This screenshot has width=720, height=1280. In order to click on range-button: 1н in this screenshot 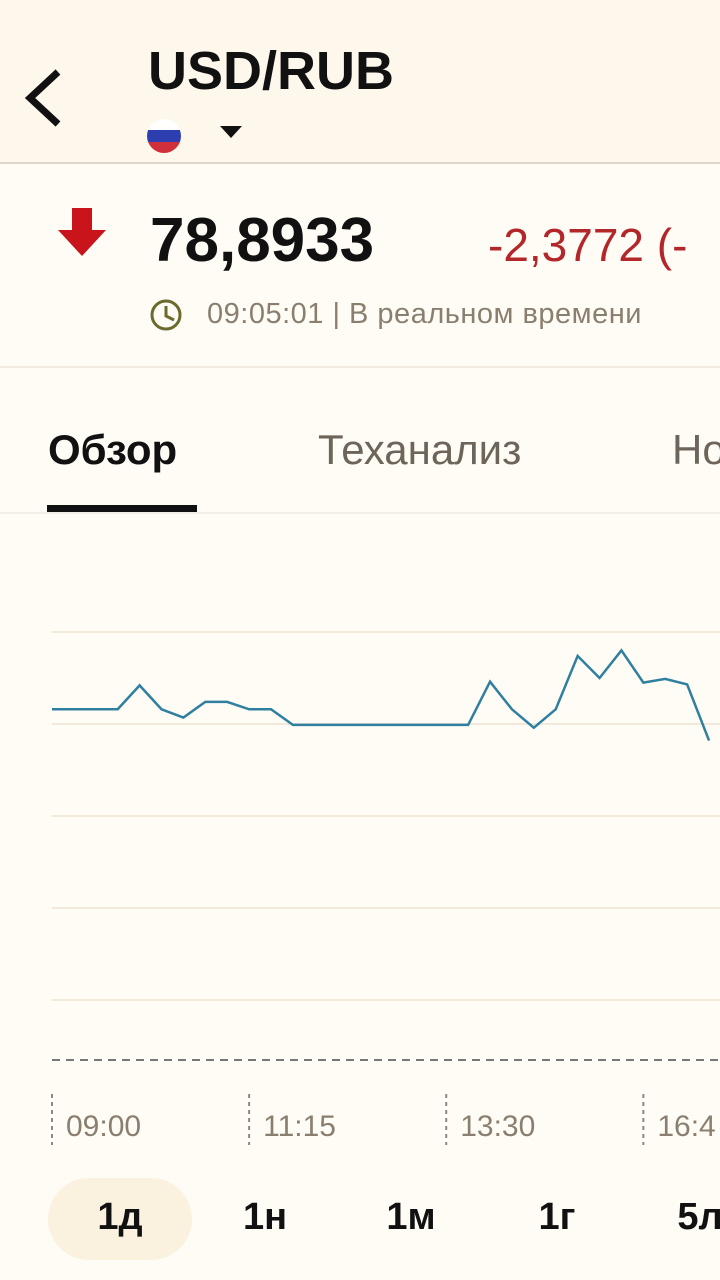, I will do `click(265, 1217)`.